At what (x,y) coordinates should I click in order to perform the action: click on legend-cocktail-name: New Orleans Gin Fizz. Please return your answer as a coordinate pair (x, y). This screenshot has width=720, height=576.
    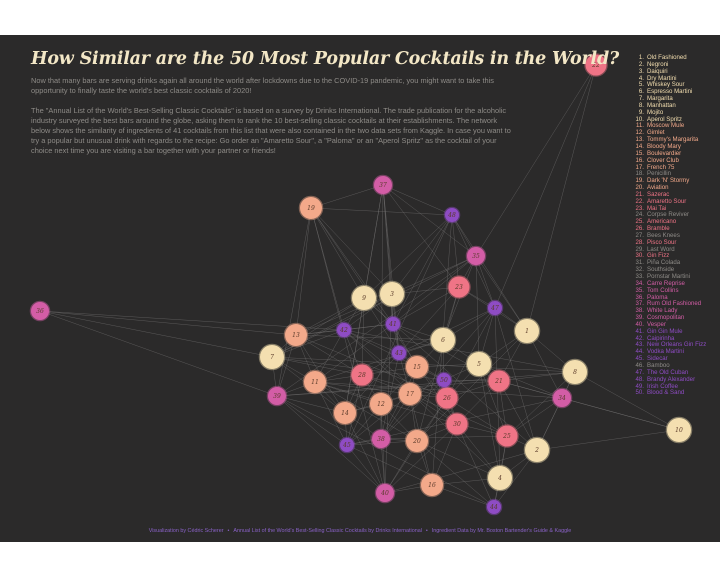
    Looking at the image, I should click on (677, 345).